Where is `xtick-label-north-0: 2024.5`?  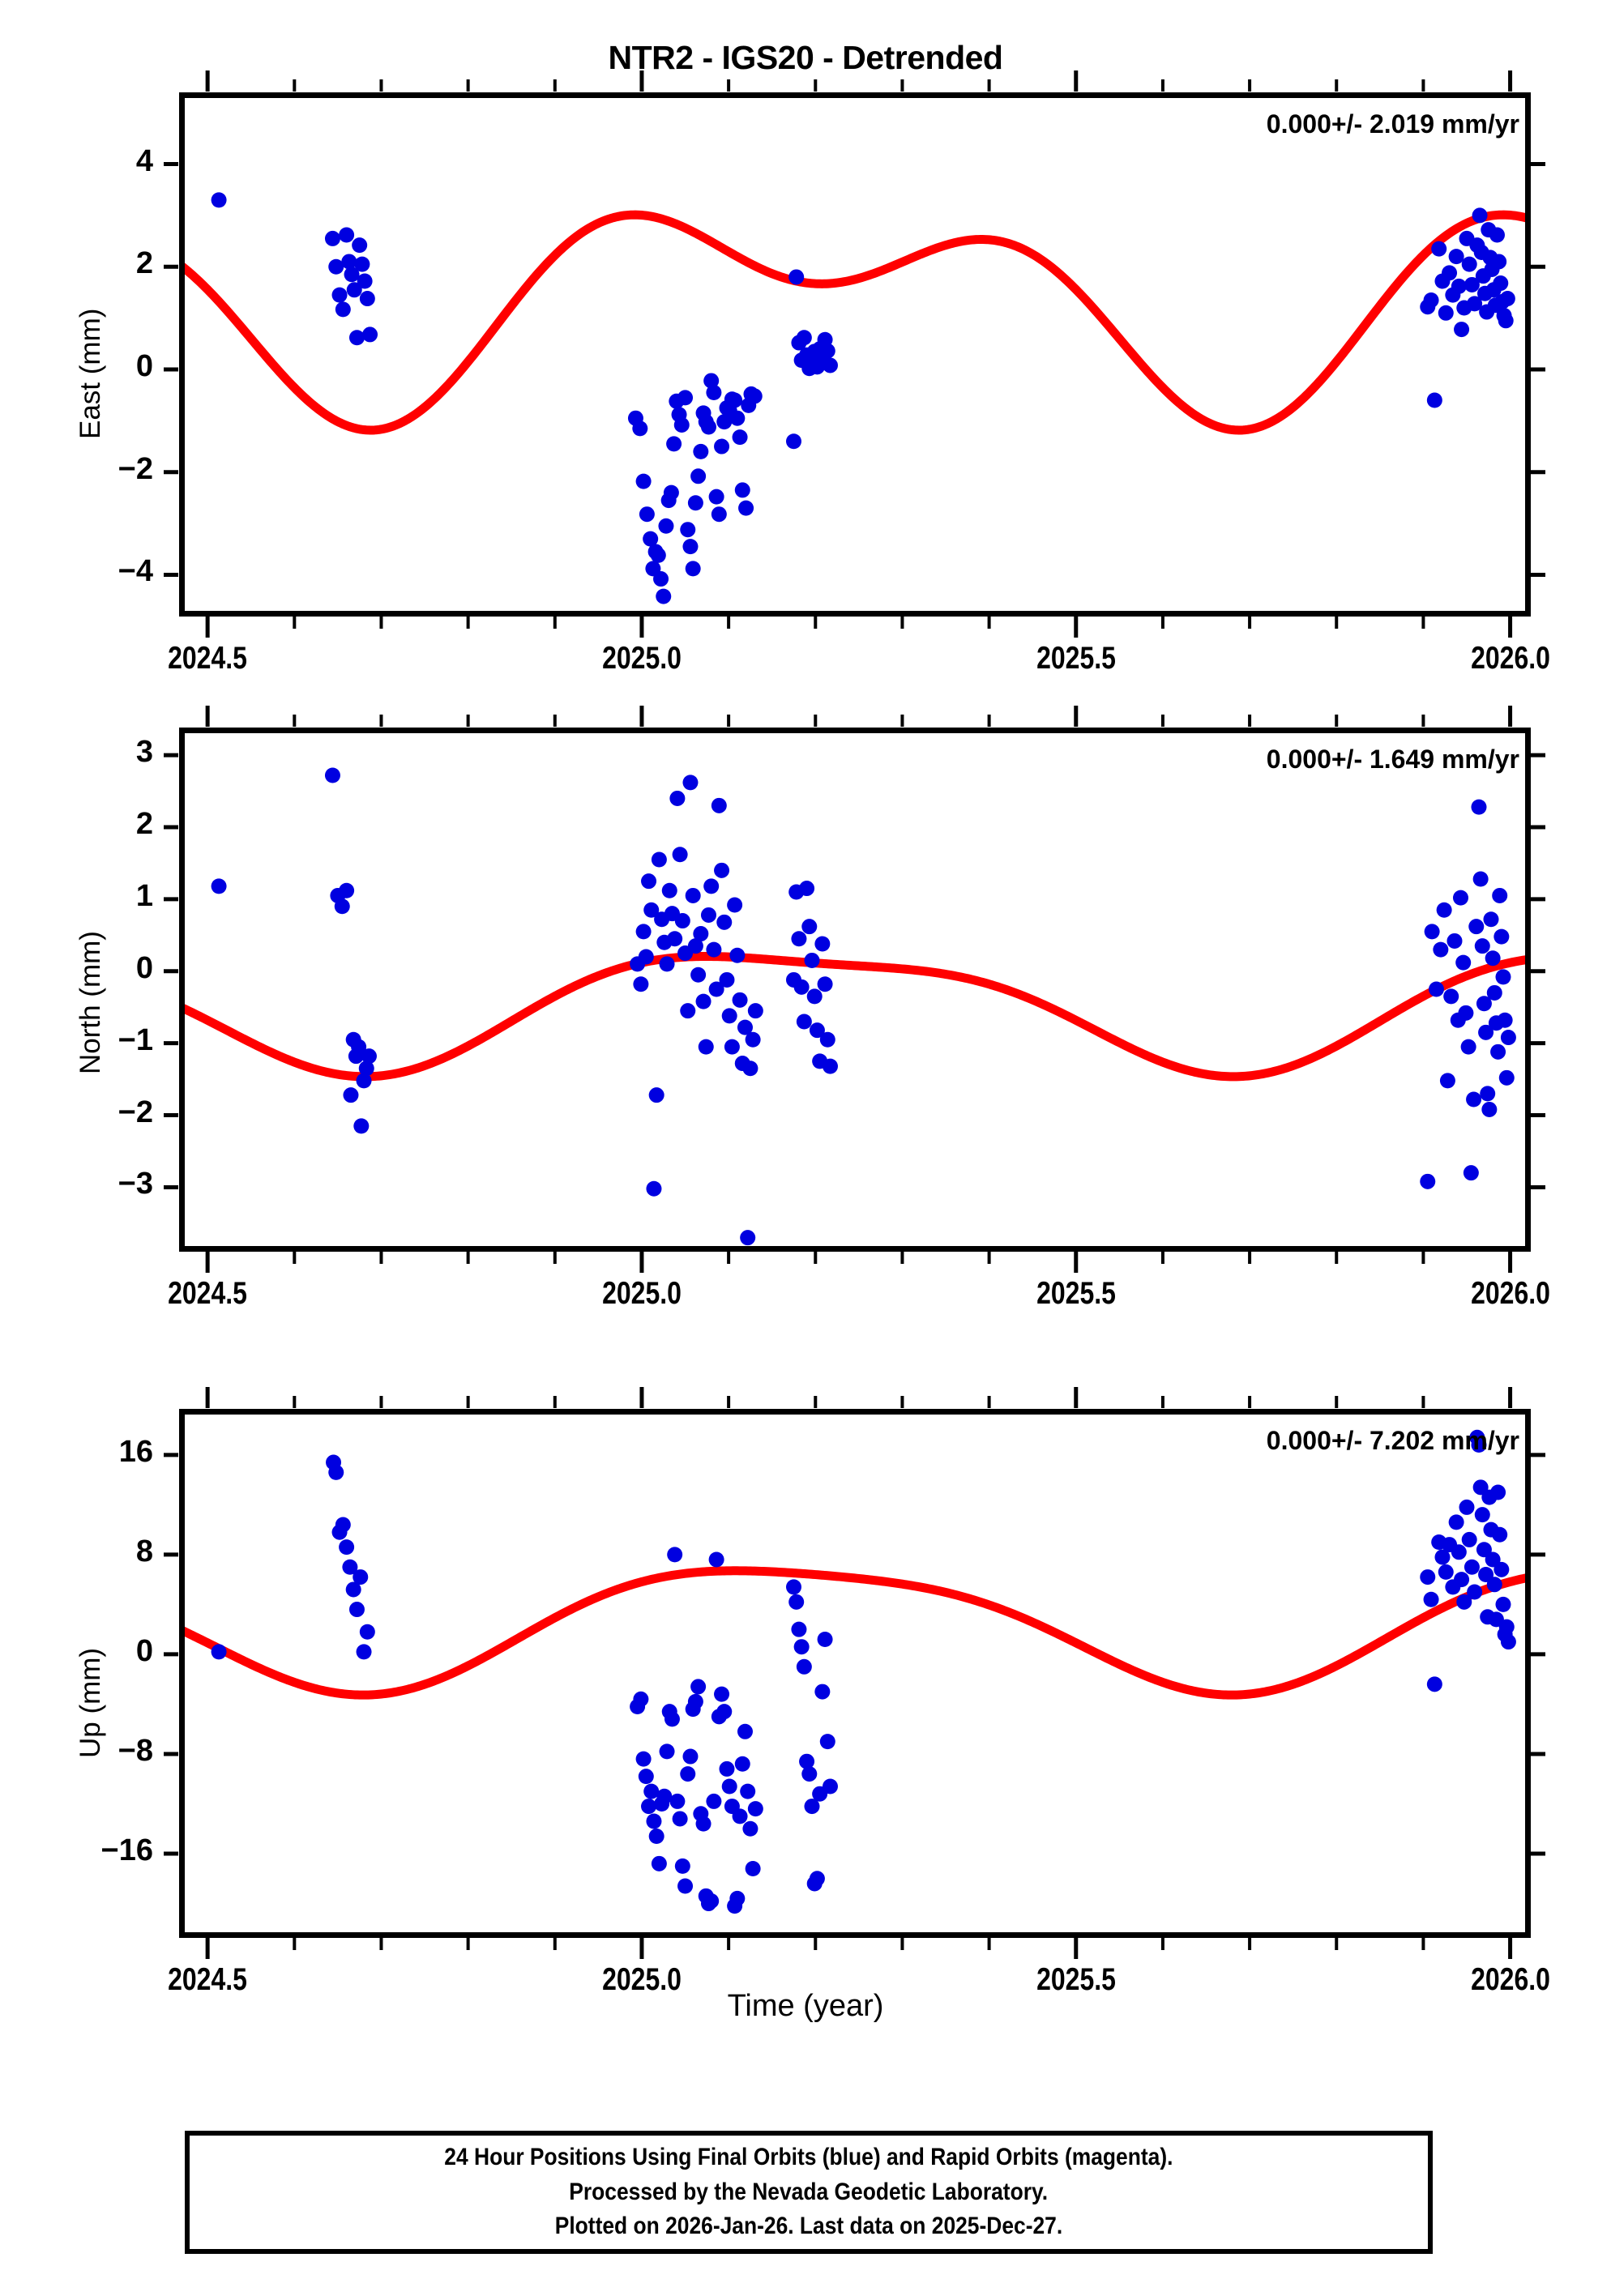
xtick-label-north-0: 2024.5 is located at coordinates (208, 1293).